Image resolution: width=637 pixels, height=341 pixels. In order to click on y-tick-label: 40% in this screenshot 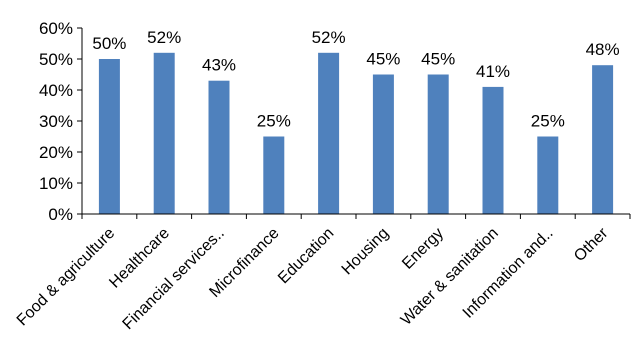, I will do `click(56, 90)`.